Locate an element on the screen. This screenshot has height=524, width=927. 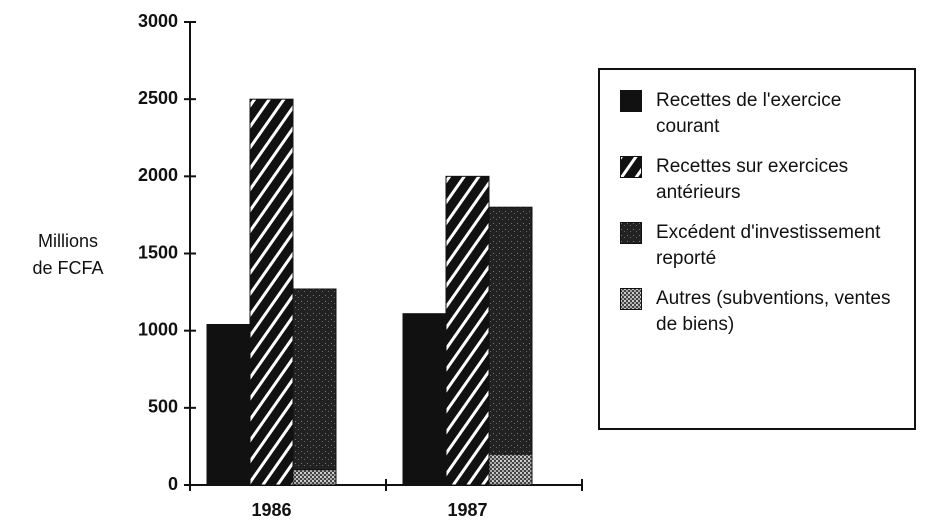
legend-label: Recettes sur exercices antérieurs is located at coordinates (752, 179).